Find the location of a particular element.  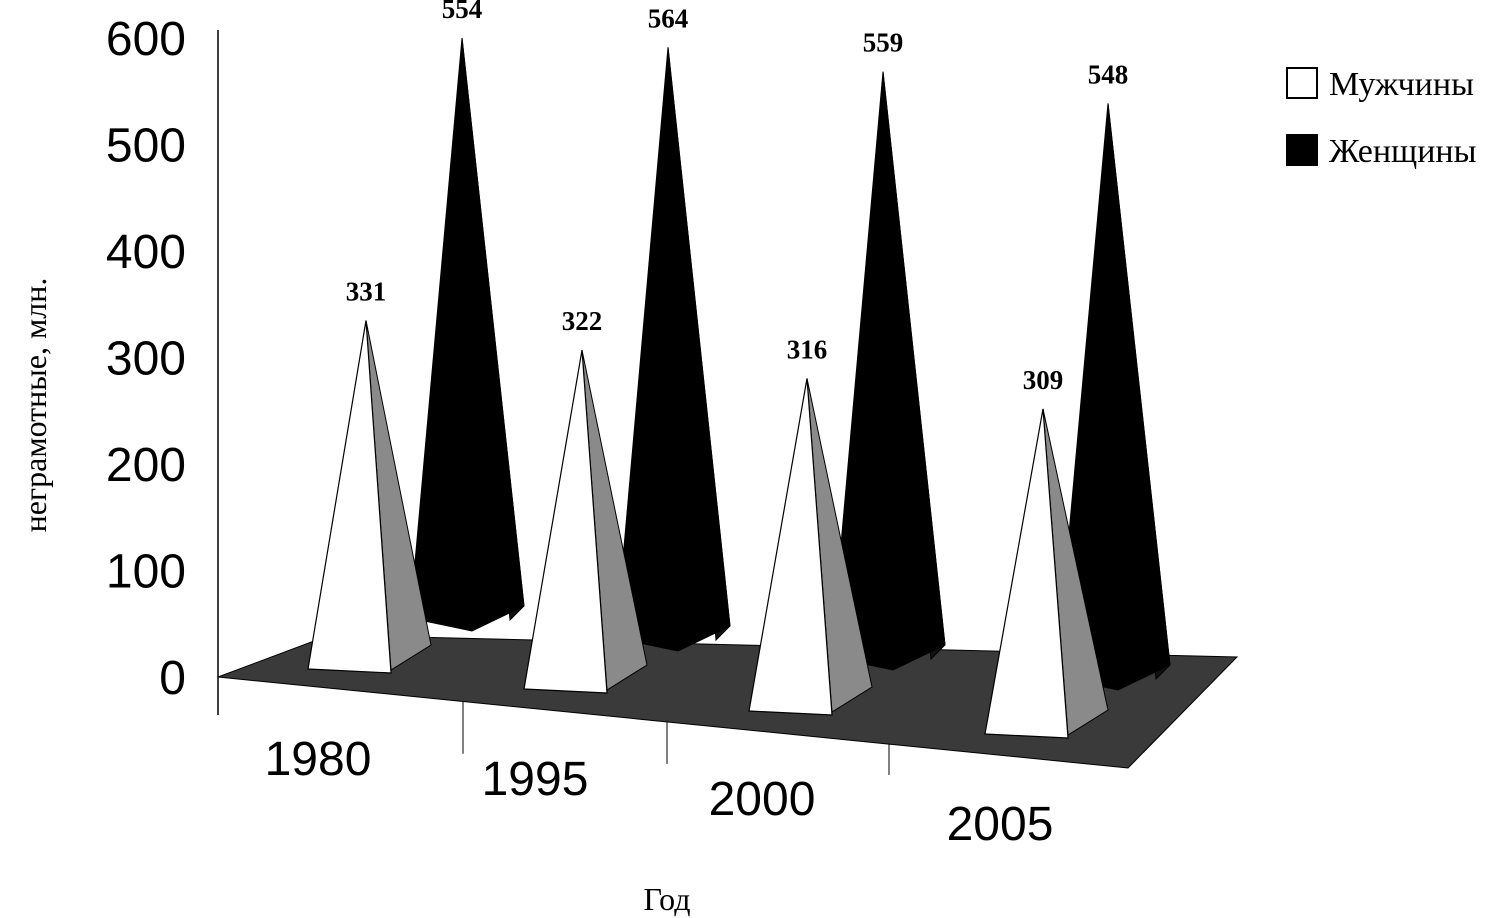

value-label-men: 309 is located at coordinates (1043, 380).